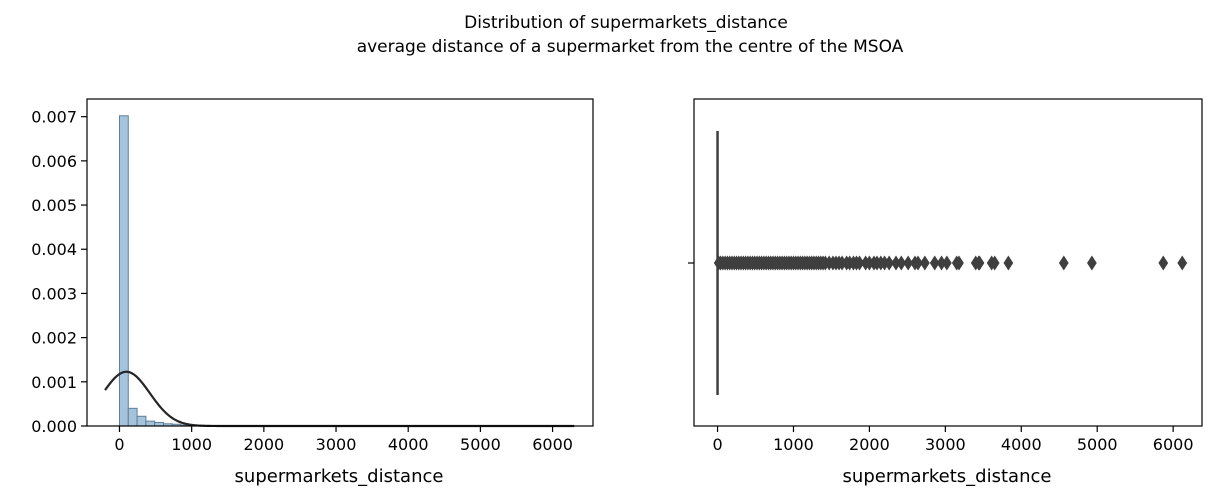  Describe the element at coordinates (54, 293) in the screenshot. I see `y-tick-label: 0.003` at that location.